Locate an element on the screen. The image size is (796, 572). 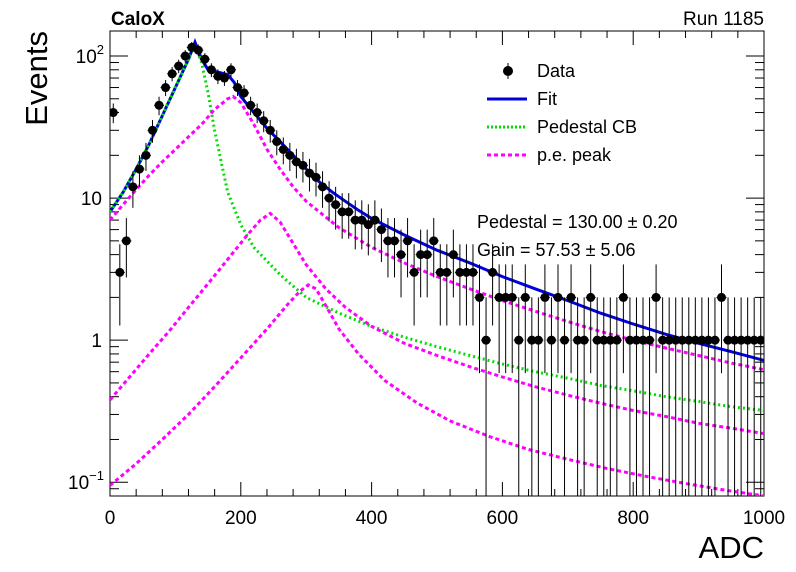
x-tick-label: 600 is located at coordinates (503, 518).